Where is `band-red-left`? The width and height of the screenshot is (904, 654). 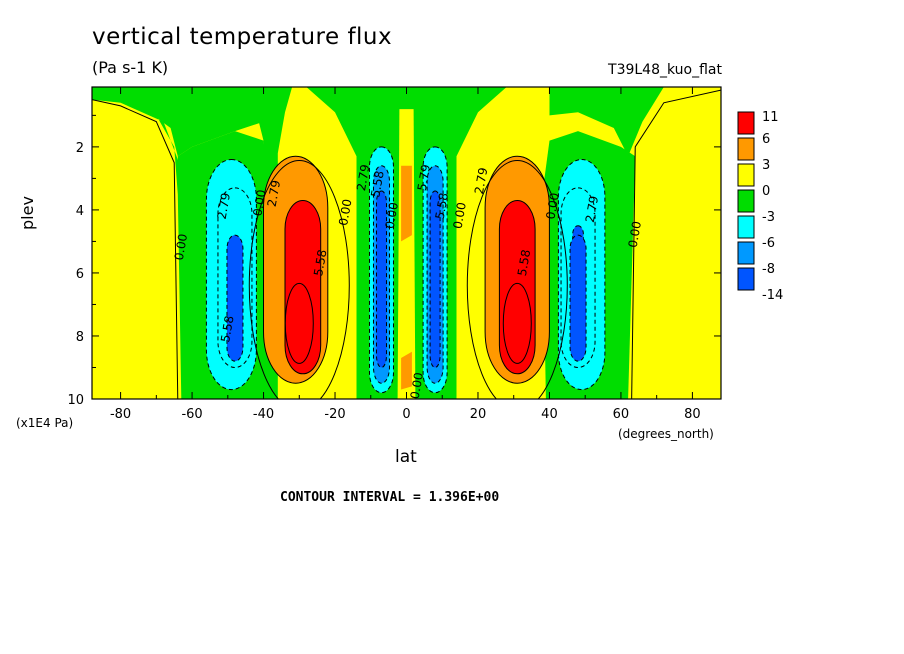 band-red-left is located at coordinates (303, 287).